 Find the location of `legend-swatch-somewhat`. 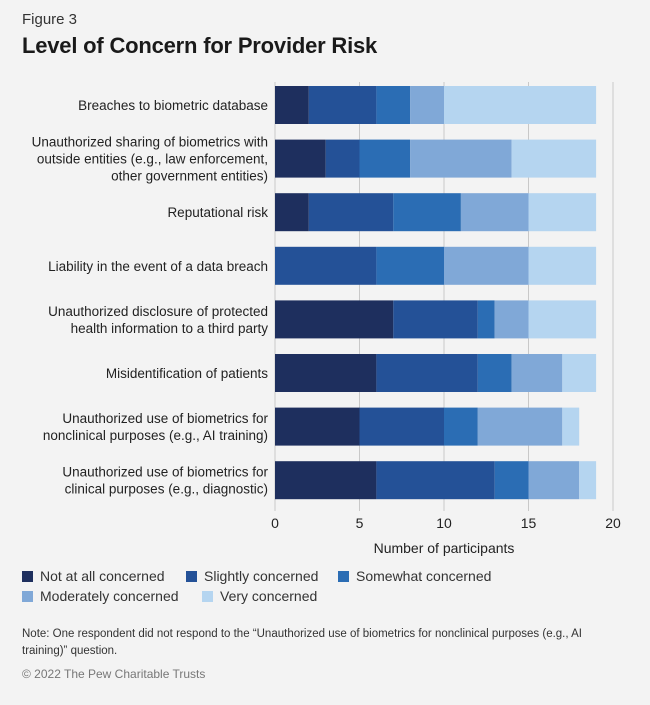

legend-swatch-somewhat is located at coordinates (343, 576).